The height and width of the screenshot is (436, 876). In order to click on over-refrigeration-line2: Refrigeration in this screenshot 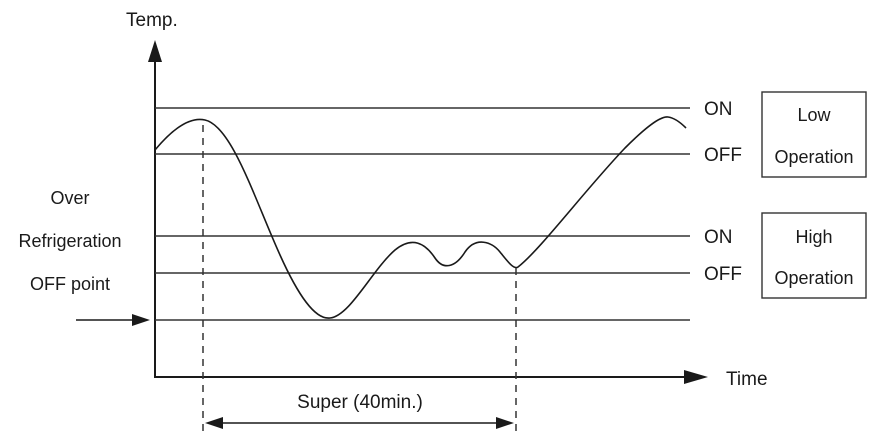, I will do `click(69, 241)`.